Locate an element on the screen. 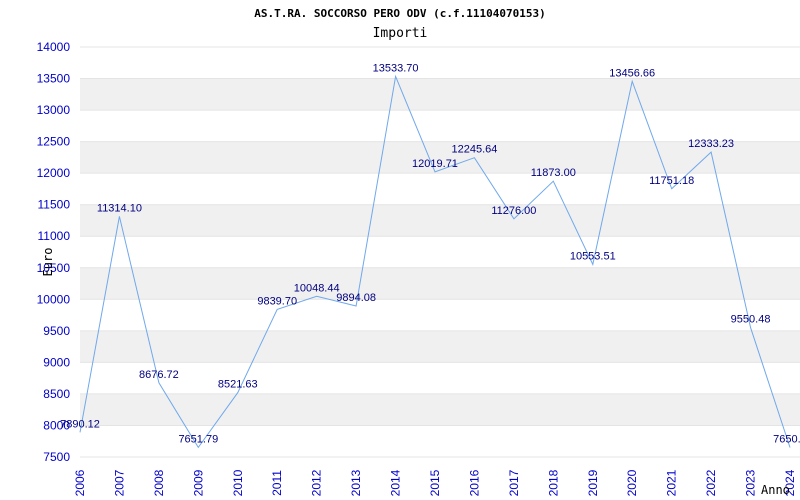 The height and width of the screenshot is (500, 800). x-tick-label: 2012 is located at coordinates (317, 482).